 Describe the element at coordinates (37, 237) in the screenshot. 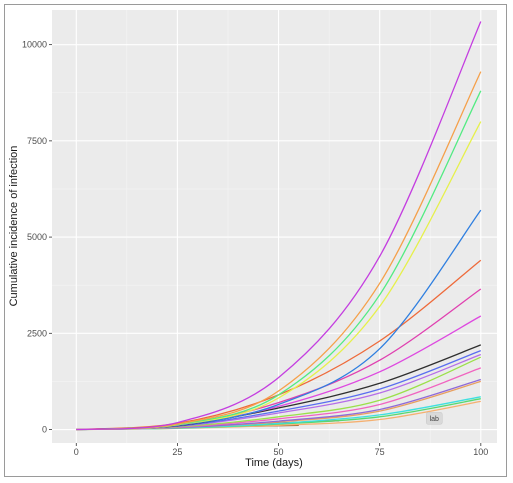

I see `y-tick-label: 5000` at that location.